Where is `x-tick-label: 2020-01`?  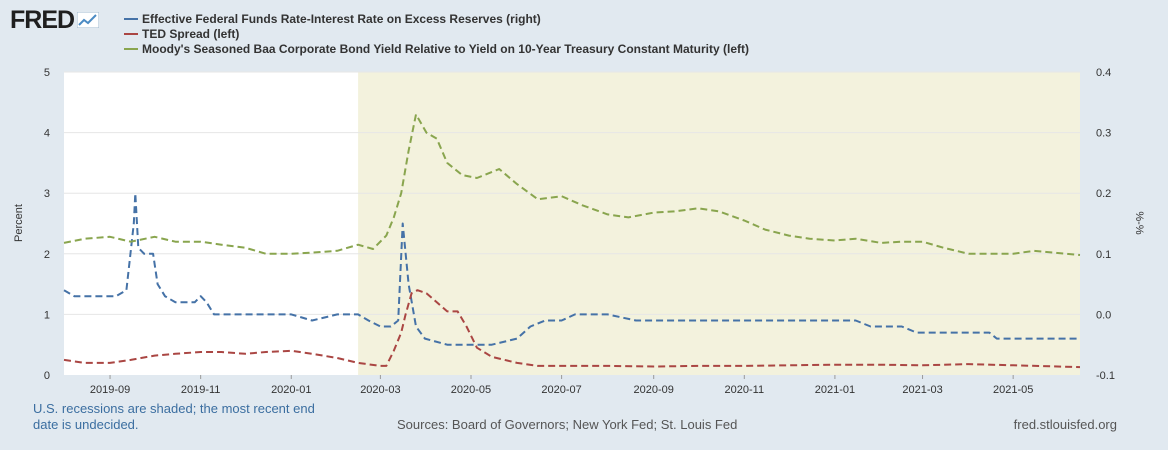 x-tick-label: 2020-01 is located at coordinates (291, 390).